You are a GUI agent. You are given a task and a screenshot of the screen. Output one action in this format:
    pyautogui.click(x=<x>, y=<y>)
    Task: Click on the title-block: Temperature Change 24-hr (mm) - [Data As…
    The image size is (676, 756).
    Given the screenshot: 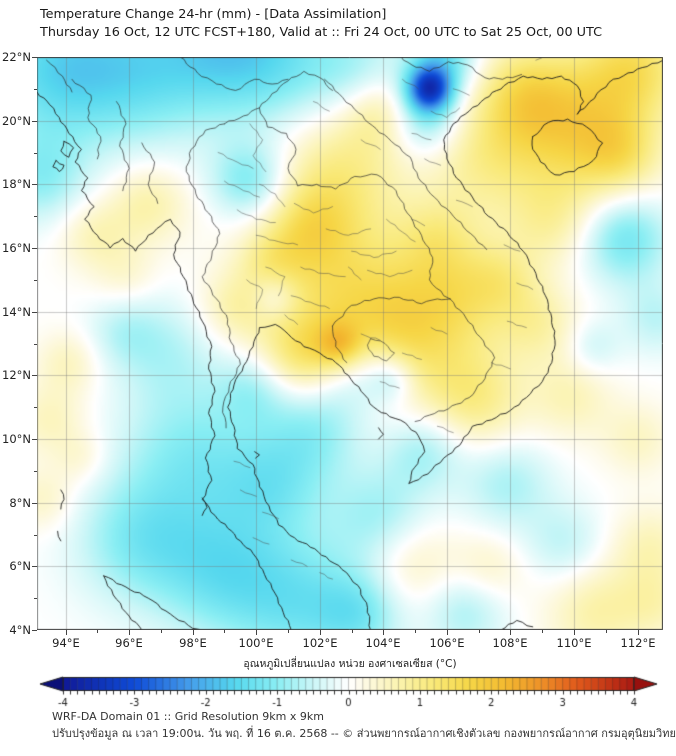 What is the action you would take?
    pyautogui.click(x=321, y=24)
    